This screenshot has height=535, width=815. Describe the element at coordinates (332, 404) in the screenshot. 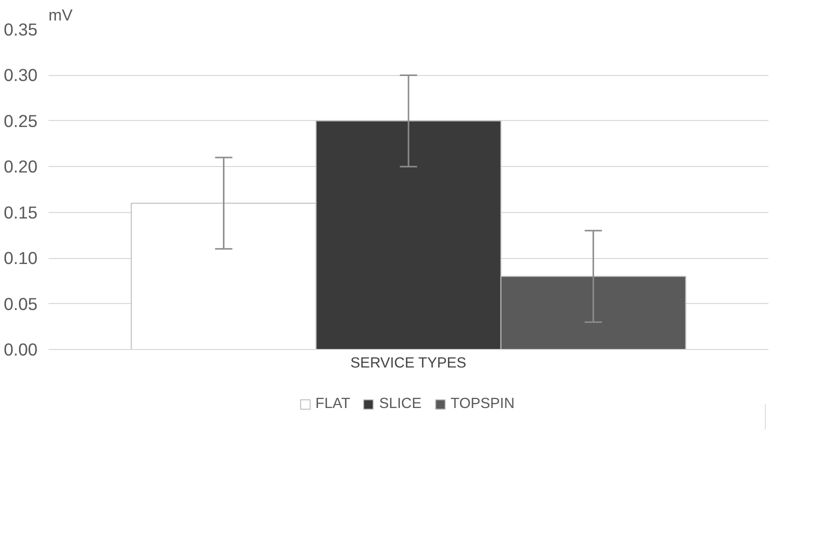

I see `legend-label: FLAT` at that location.